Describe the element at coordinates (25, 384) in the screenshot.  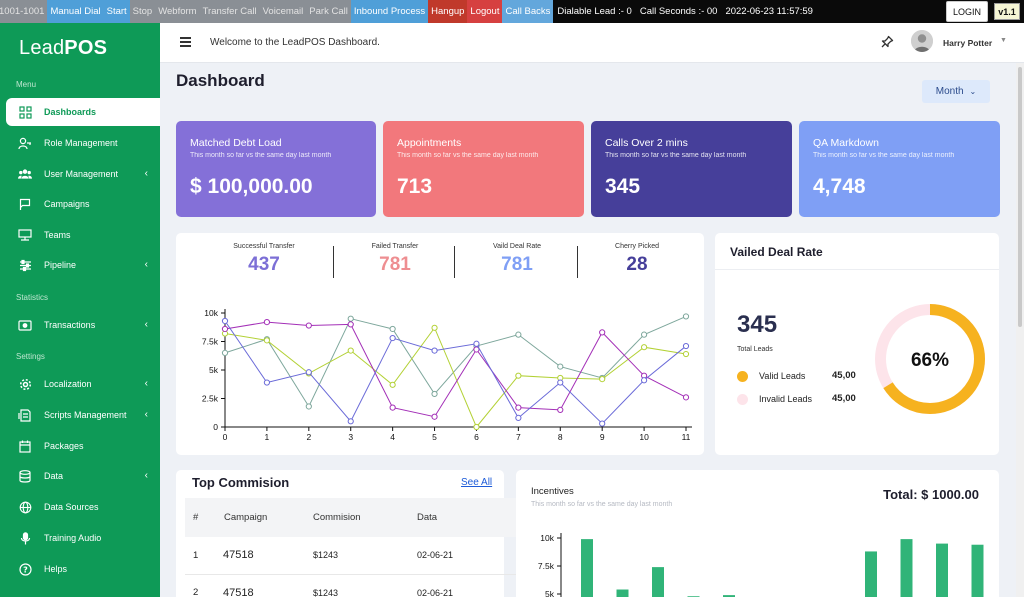
I see `gear-icon` at that location.